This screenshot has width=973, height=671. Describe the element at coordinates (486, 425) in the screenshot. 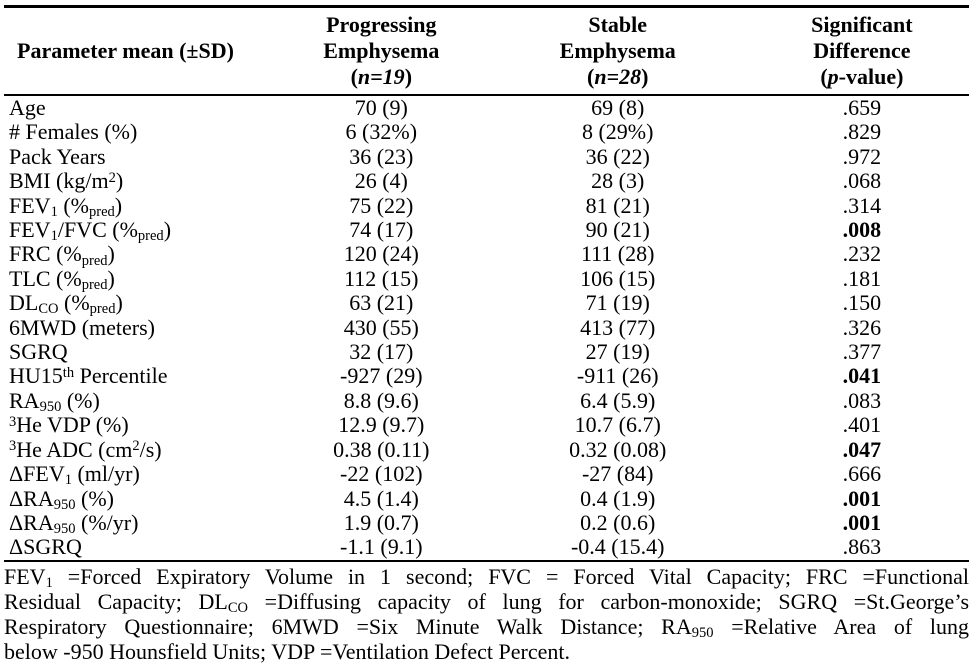

I see `table-row: 3He VDP (%) 12.9 (9.7) 10.7 (6.7) .401` at that location.